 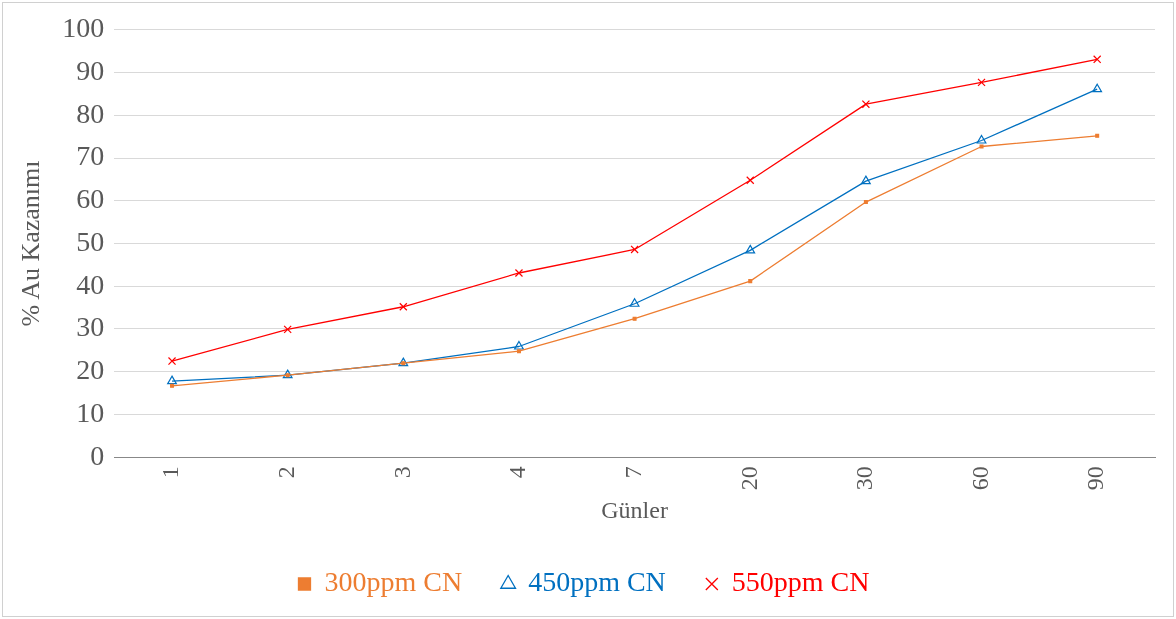 What do you see at coordinates (1095, 478) in the screenshot?
I see `x-tick-label: 90` at bounding box center [1095, 478].